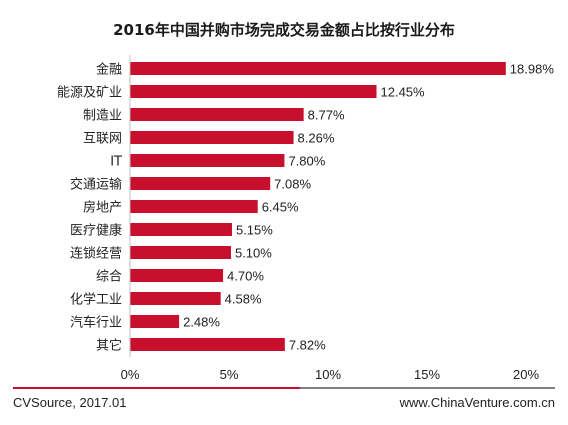  I want to click on category-label: 互联网, so click(102, 139).